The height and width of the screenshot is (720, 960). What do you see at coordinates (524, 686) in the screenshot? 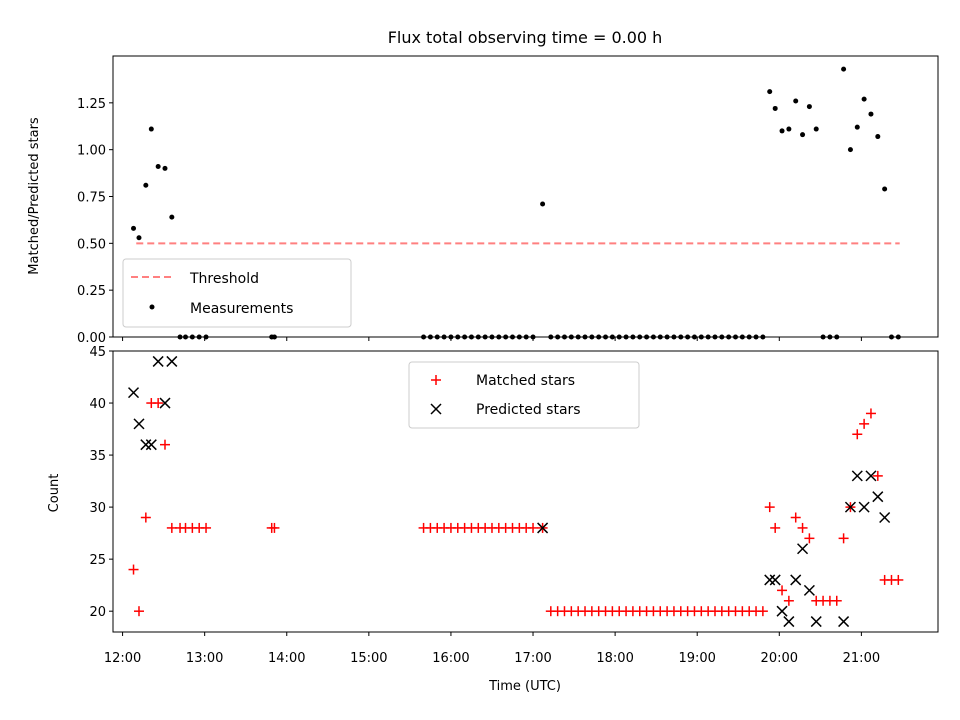
I see `x-axis-label: Time (UTC)` at bounding box center [524, 686].